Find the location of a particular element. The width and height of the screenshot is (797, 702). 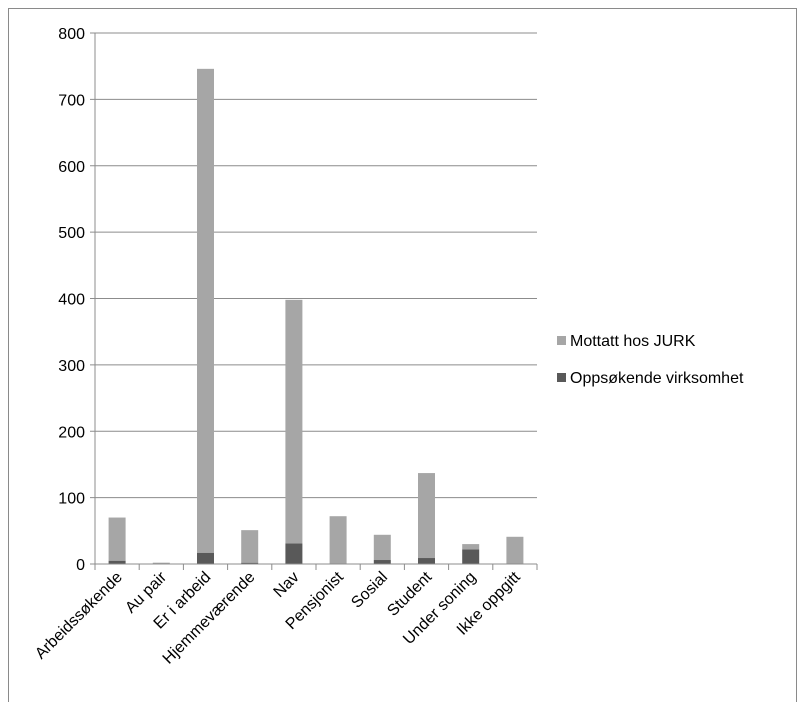

legend: Mottatt hos JURK Oppsøkende virksomhet is located at coordinates (650, 360).